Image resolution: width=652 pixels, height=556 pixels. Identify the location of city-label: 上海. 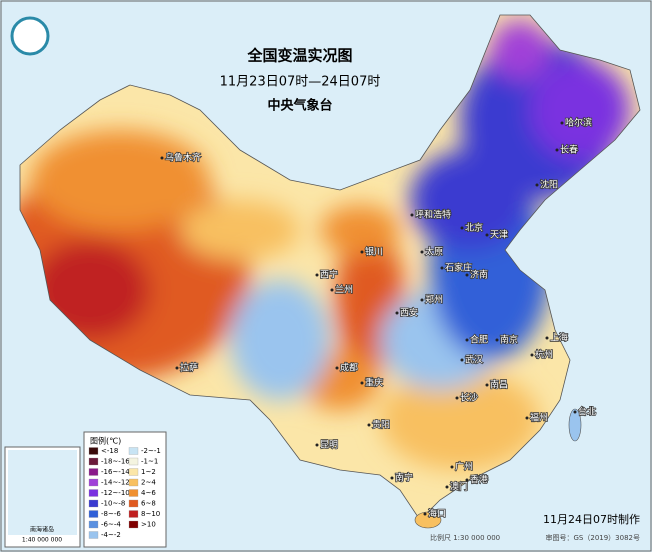
(559, 338).